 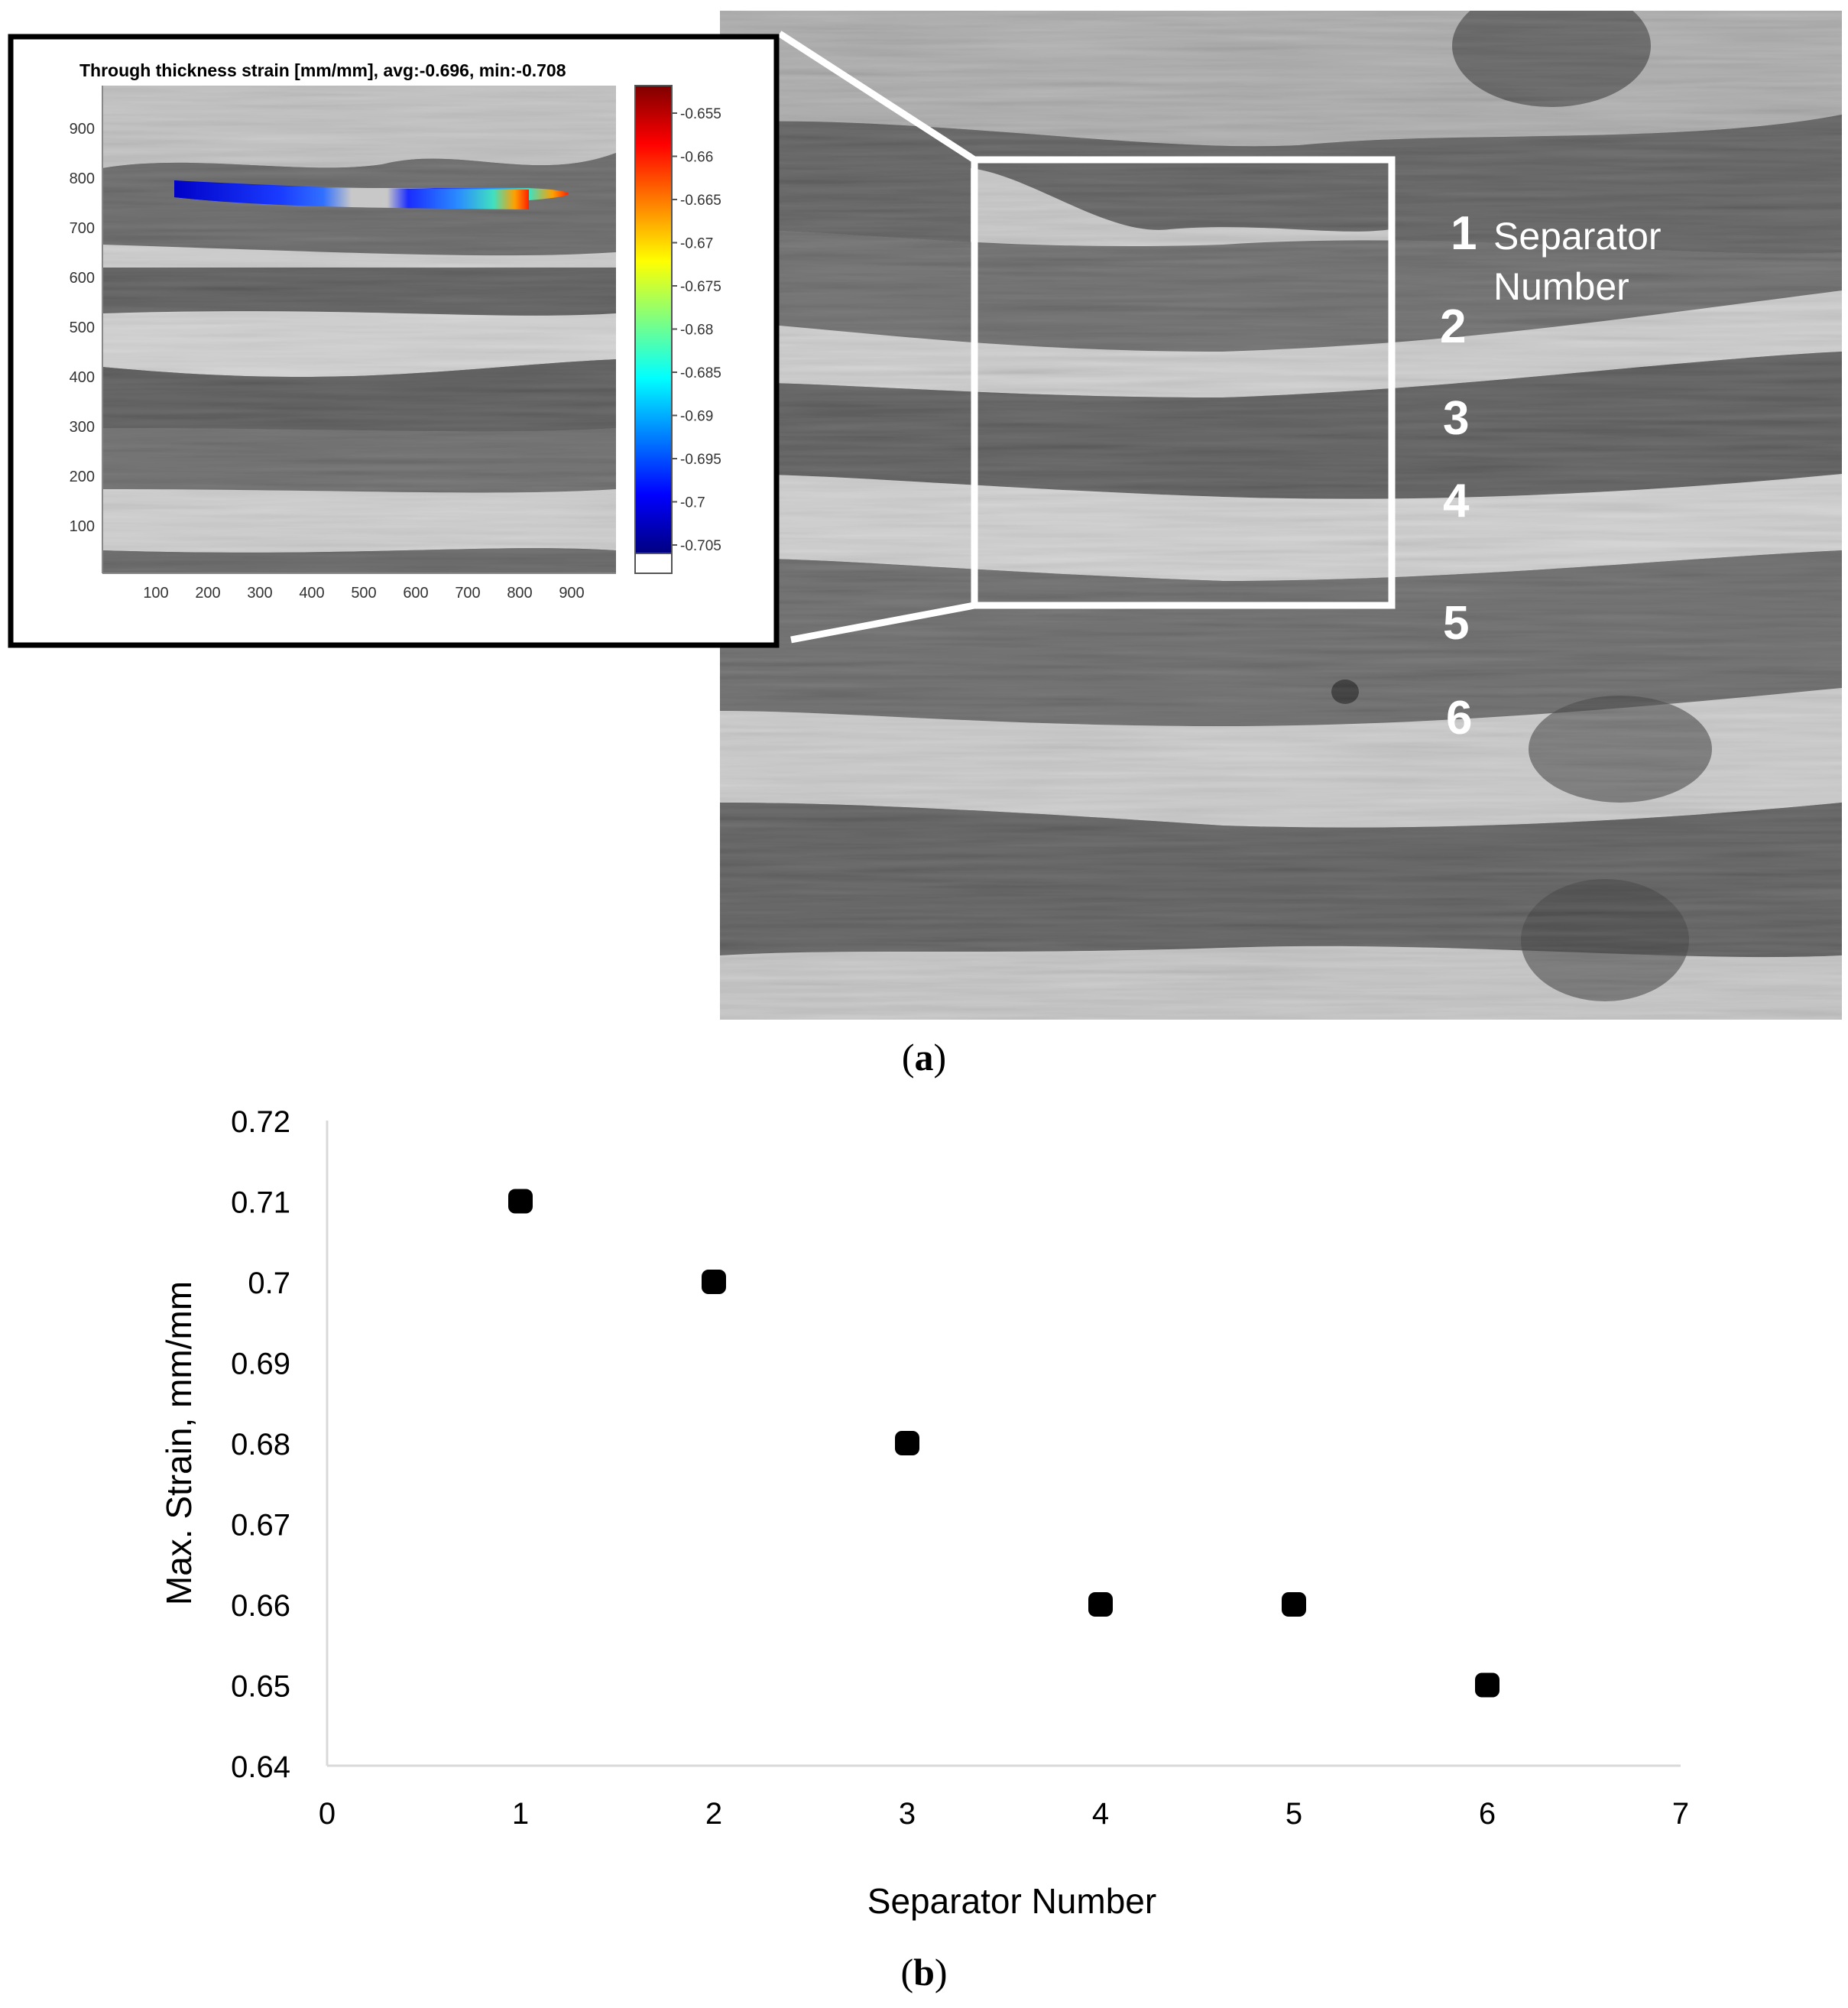 What do you see at coordinates (1293, 1814) in the screenshot?
I see `x-tick-label: 5` at bounding box center [1293, 1814].